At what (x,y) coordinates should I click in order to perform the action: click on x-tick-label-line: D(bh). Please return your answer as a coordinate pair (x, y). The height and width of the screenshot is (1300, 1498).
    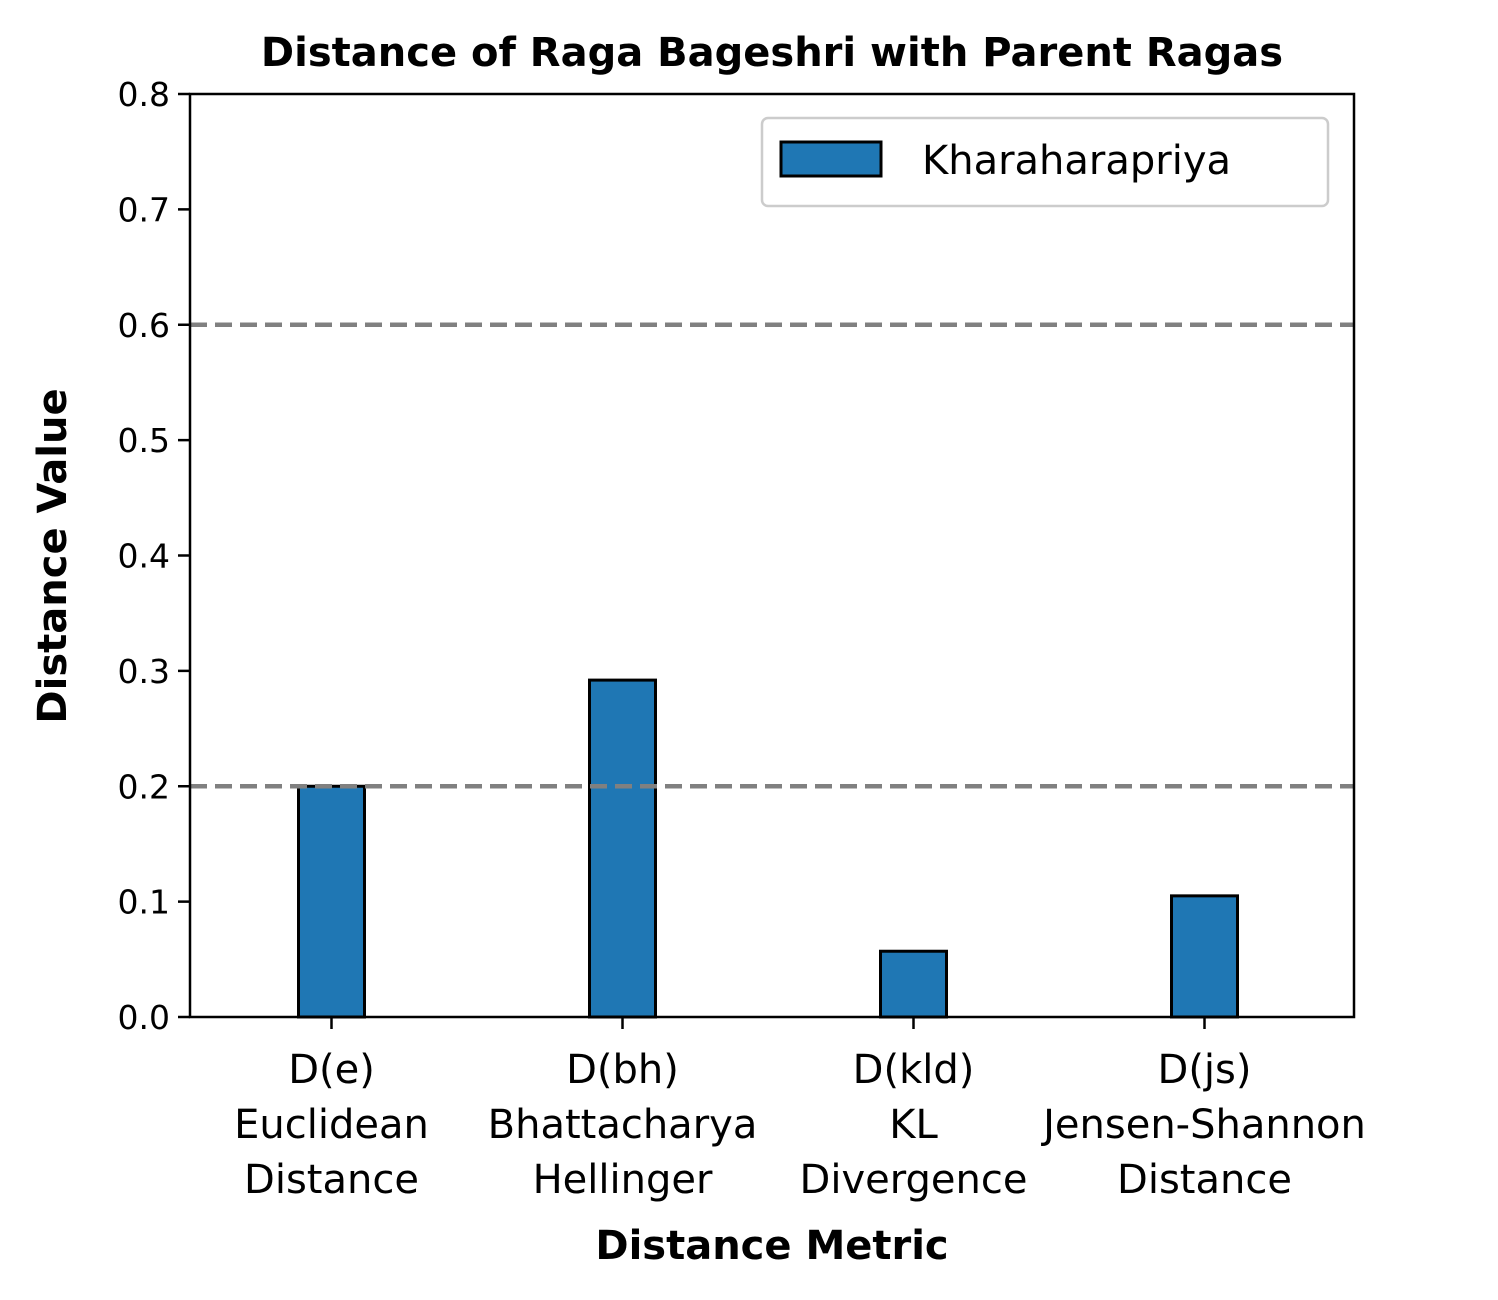
    Looking at the image, I should click on (622, 1070).